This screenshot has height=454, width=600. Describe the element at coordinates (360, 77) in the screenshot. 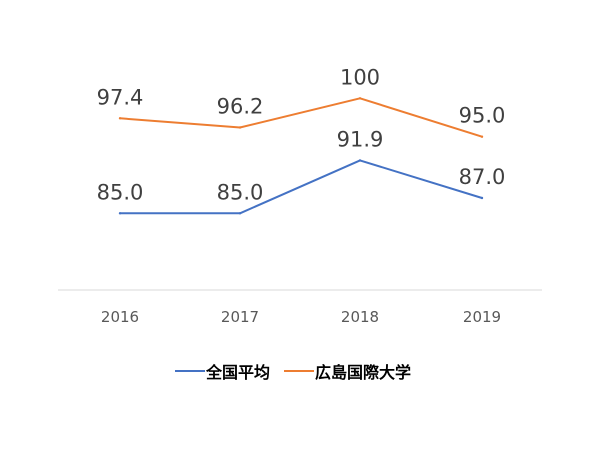

I see `data-label: 100` at that location.